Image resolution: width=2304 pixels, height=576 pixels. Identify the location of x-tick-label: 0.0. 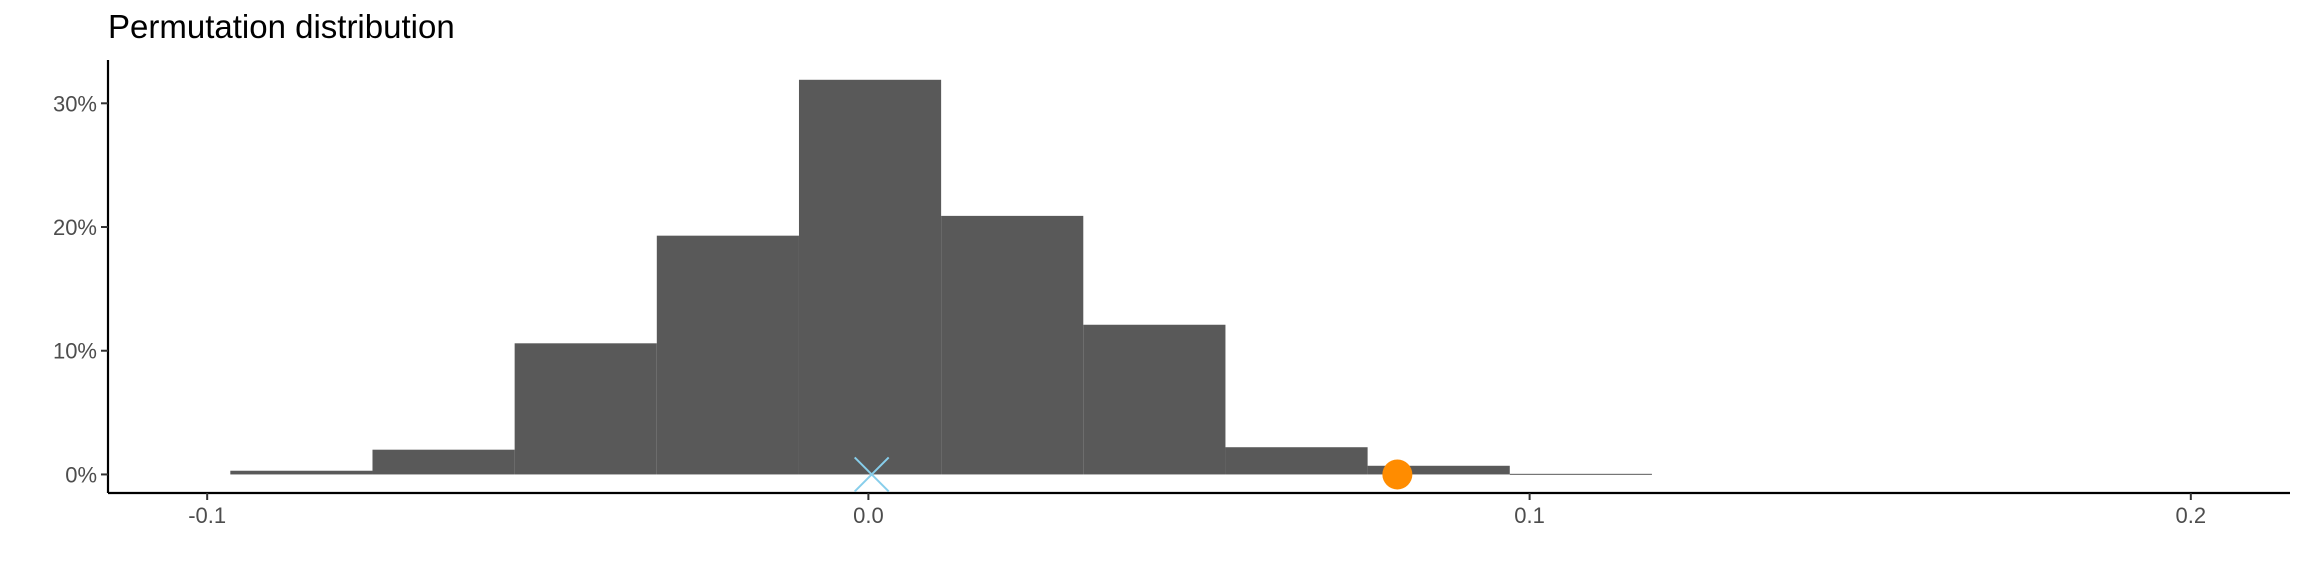
(868, 515).